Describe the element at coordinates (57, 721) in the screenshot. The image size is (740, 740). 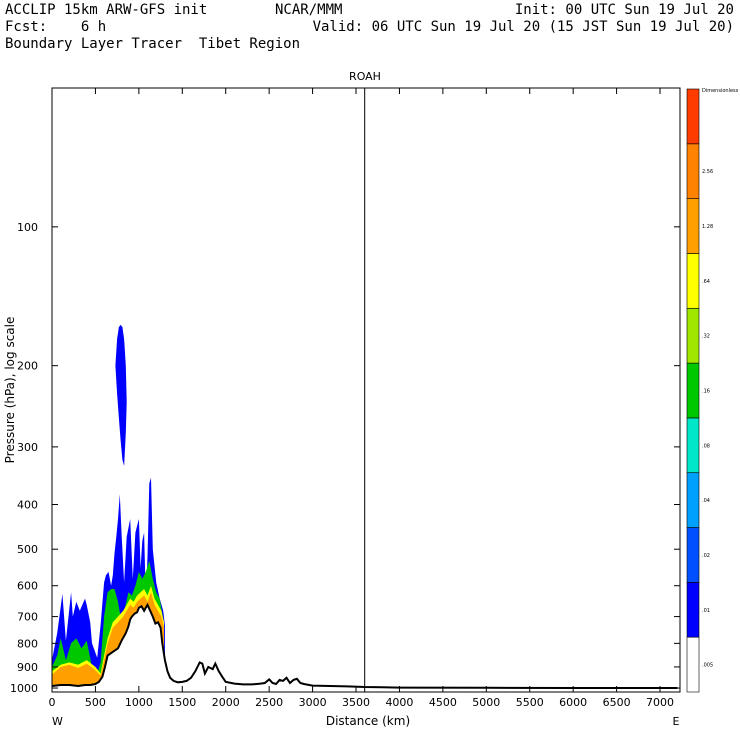
I see `west-end-label: W` at that location.